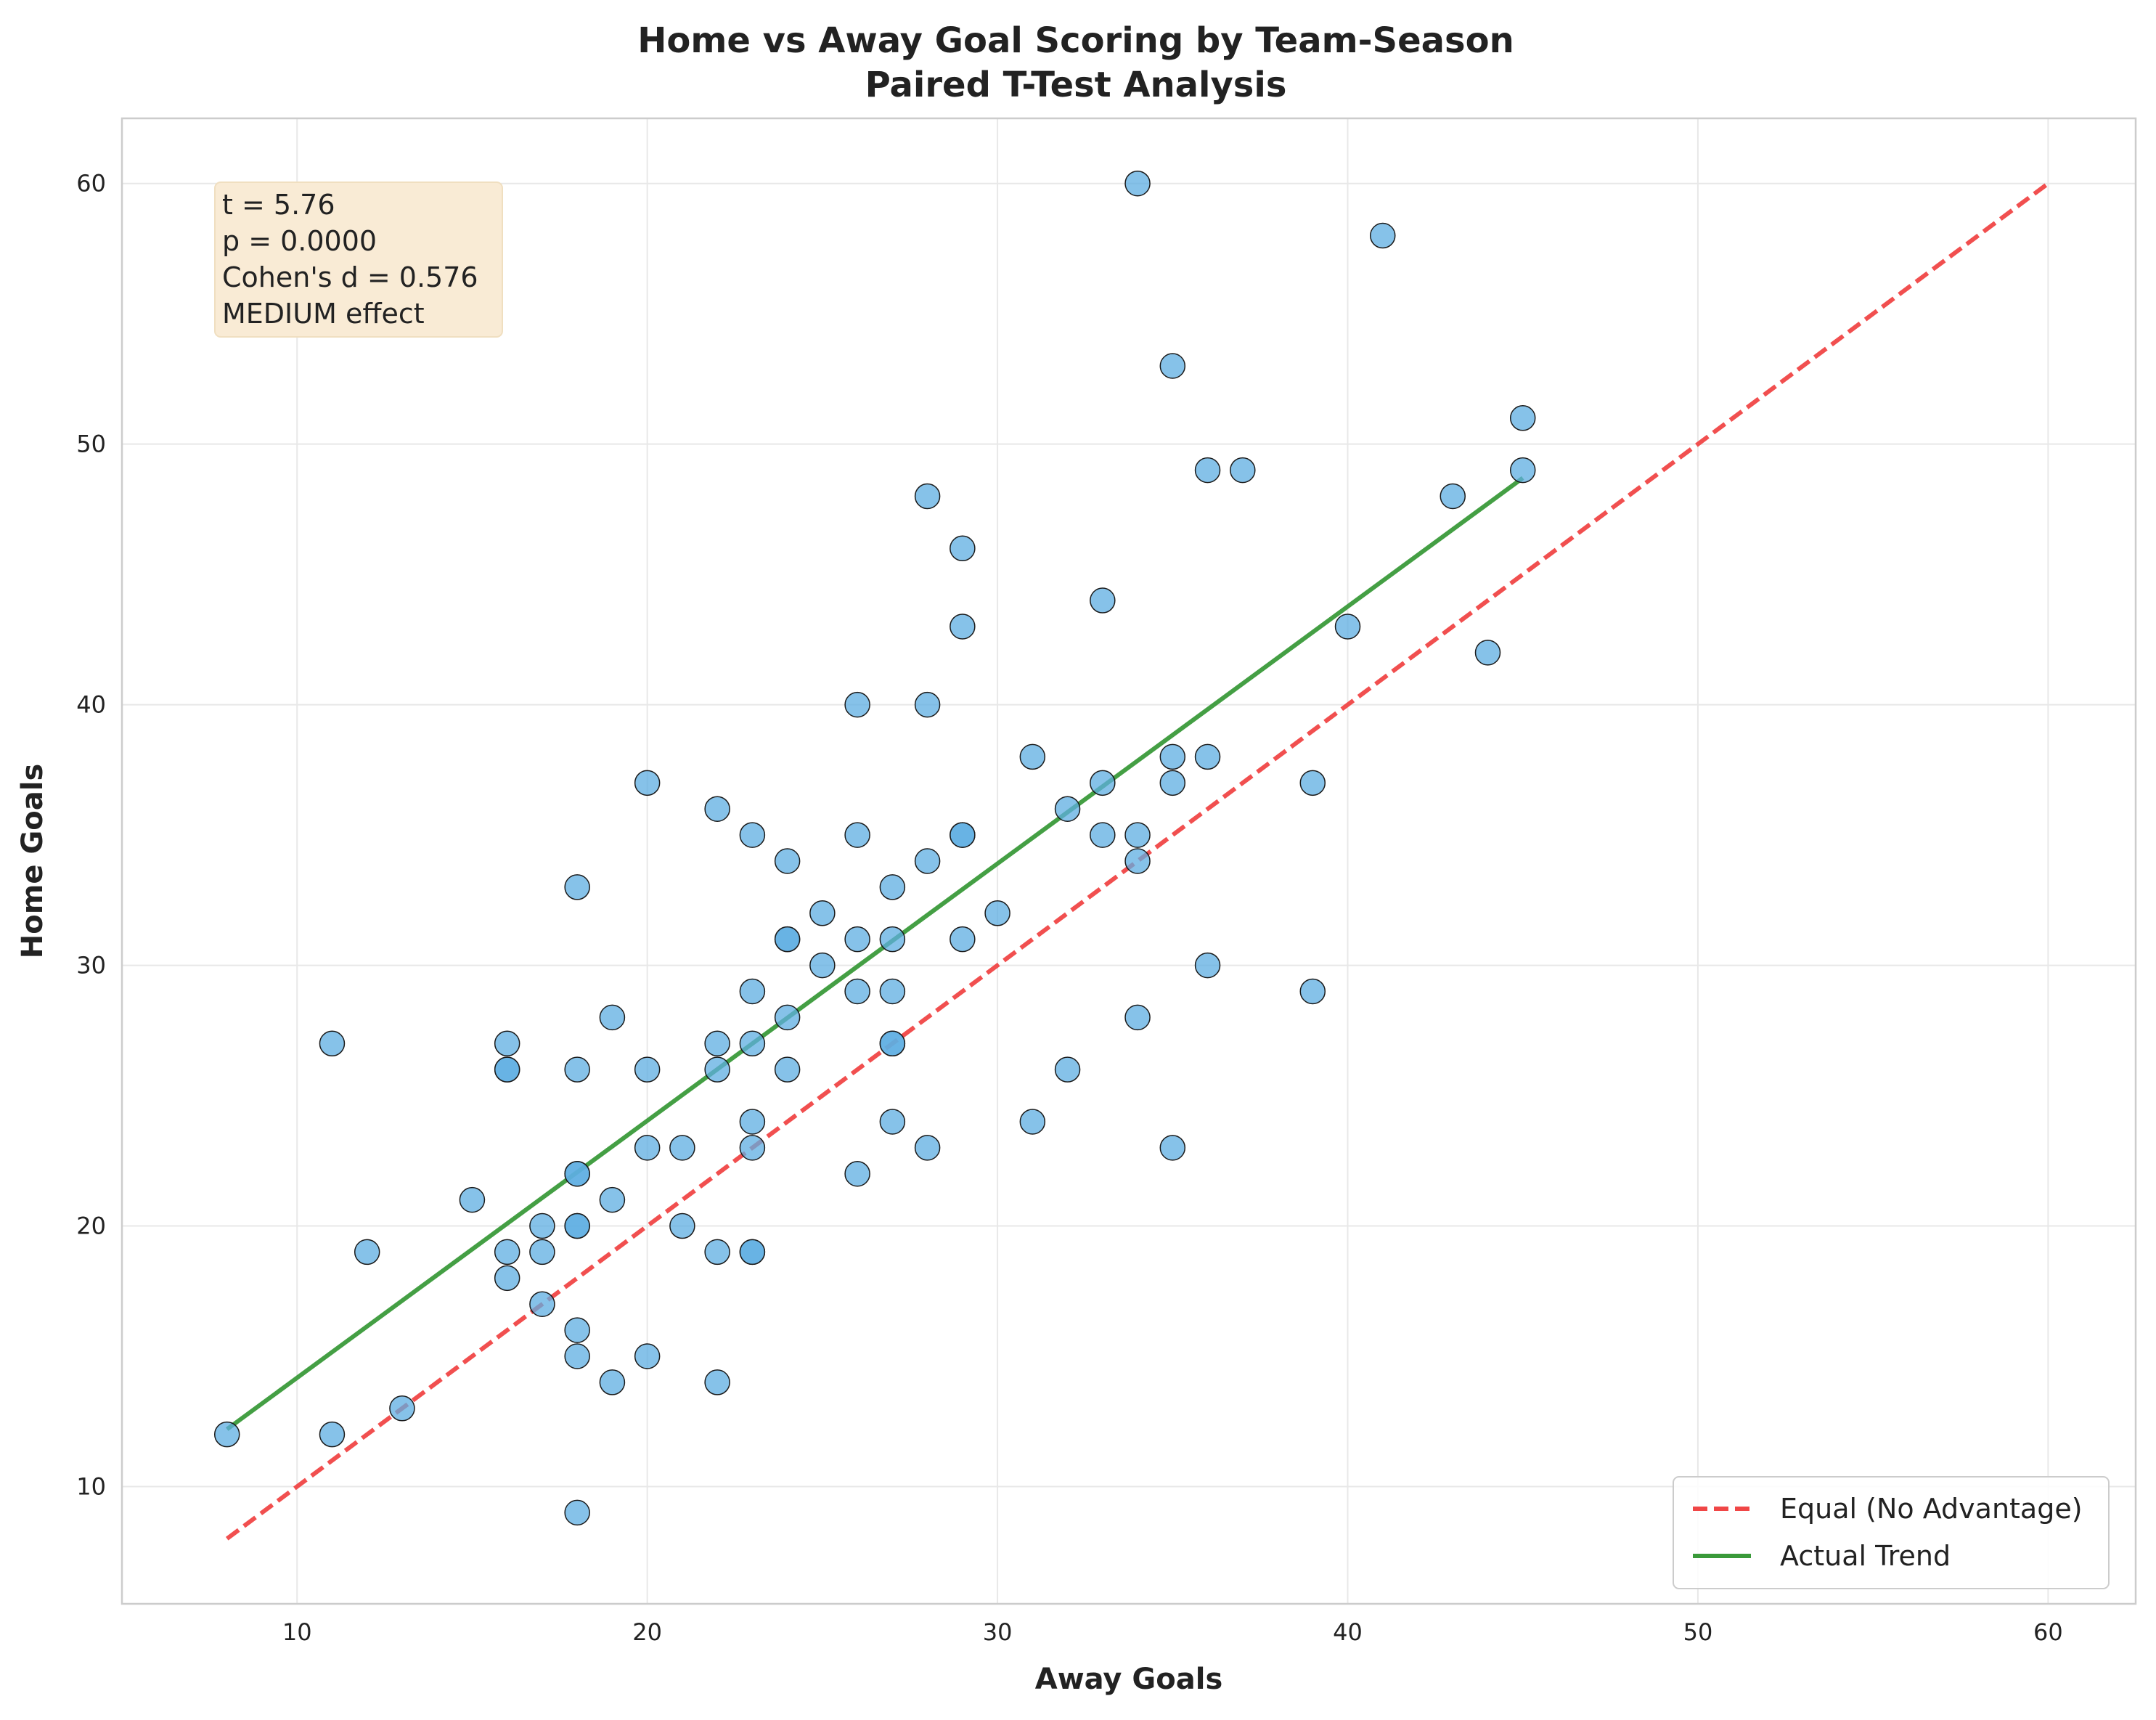 The height and width of the screenshot is (1720, 2156). I want to click on x-tick-label: 50, so click(1698, 1632).